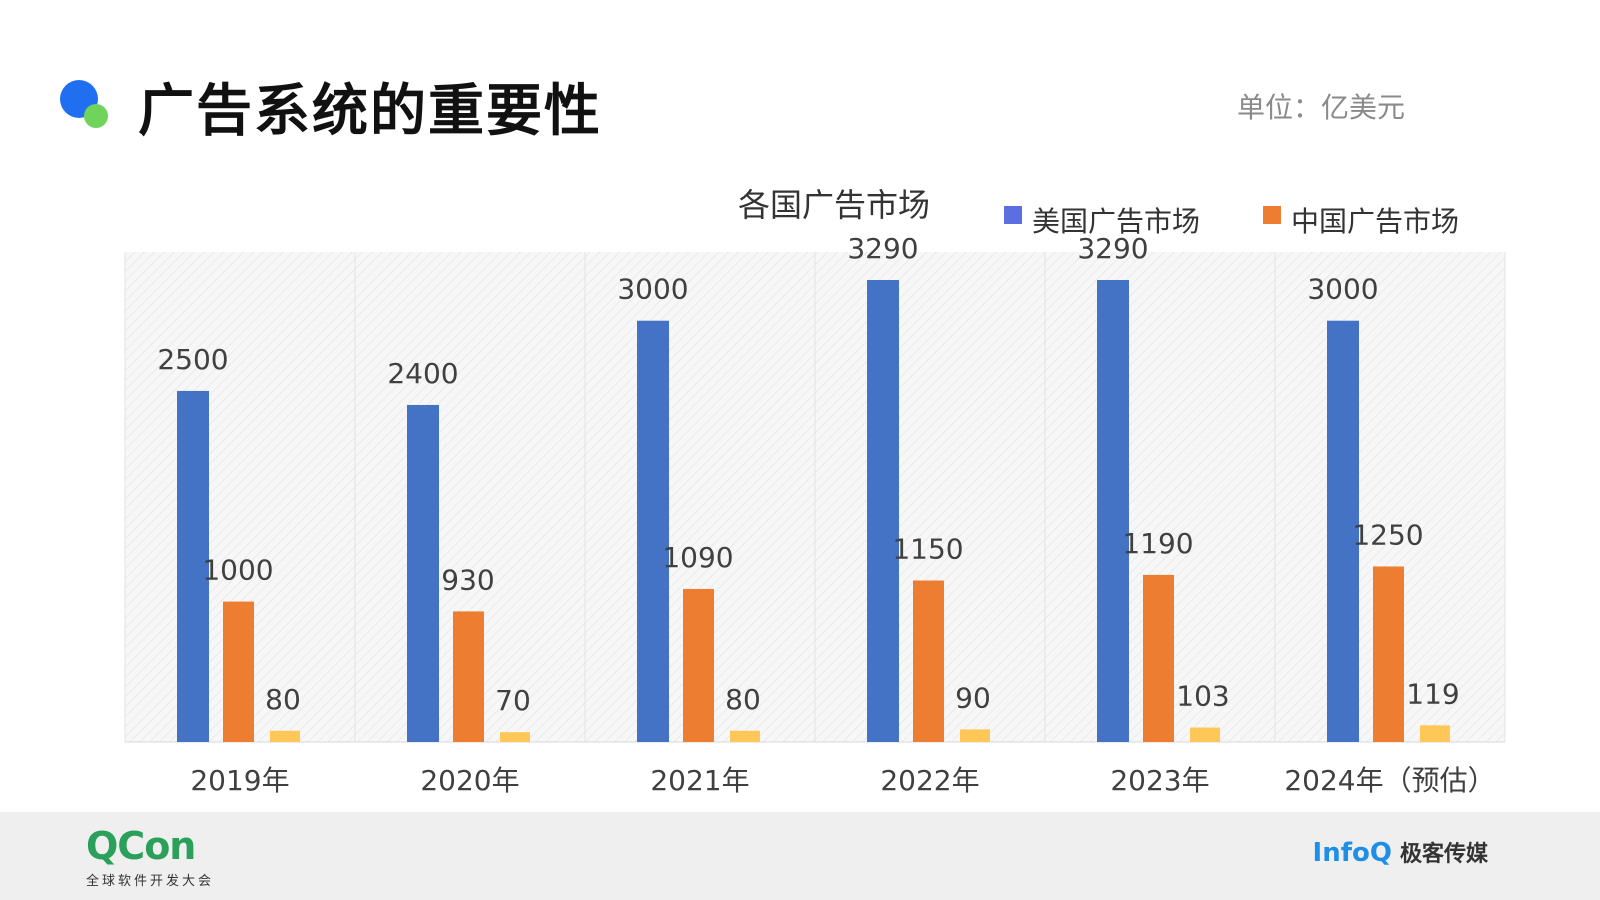  Describe the element at coordinates (237, 570) in the screenshot. I see `data-label-series-1-0: 1000` at that location.